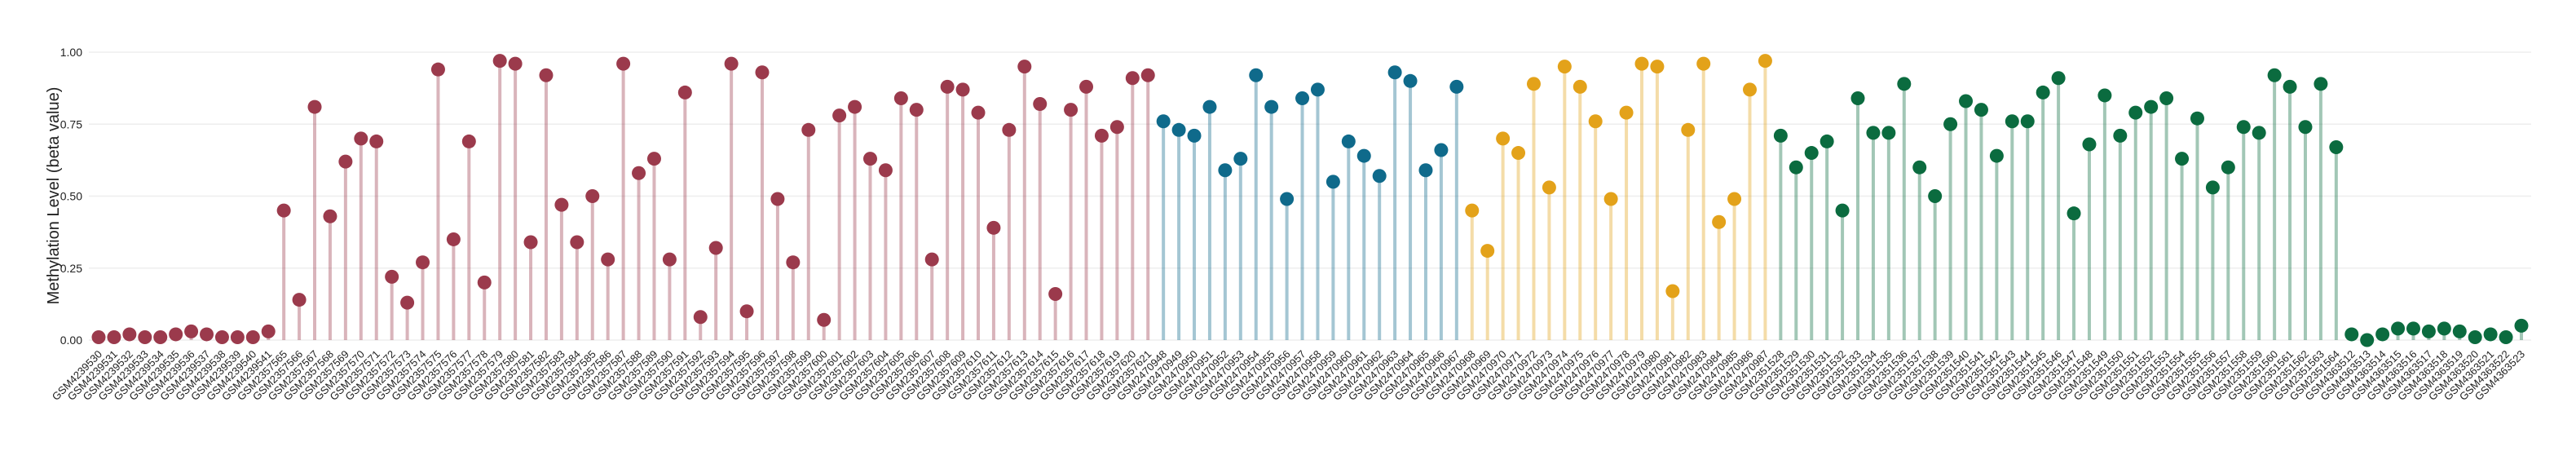  I want to click on y-tick-label: 1.00, so click(71, 52).